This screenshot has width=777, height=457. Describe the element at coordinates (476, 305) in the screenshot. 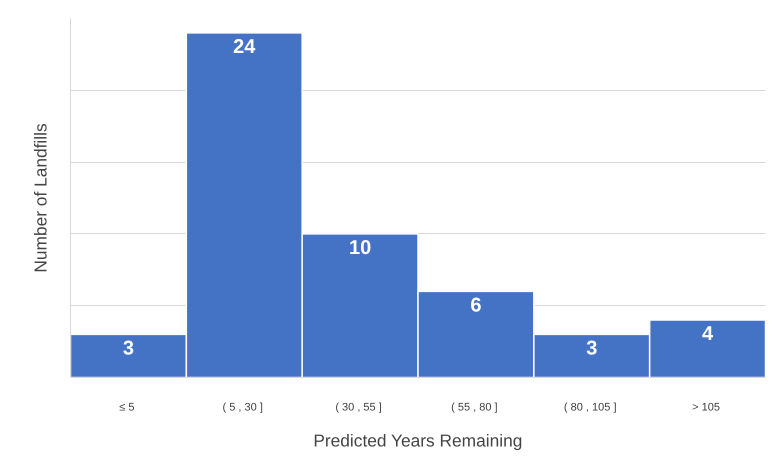

I see `data-label: 6` at that location.